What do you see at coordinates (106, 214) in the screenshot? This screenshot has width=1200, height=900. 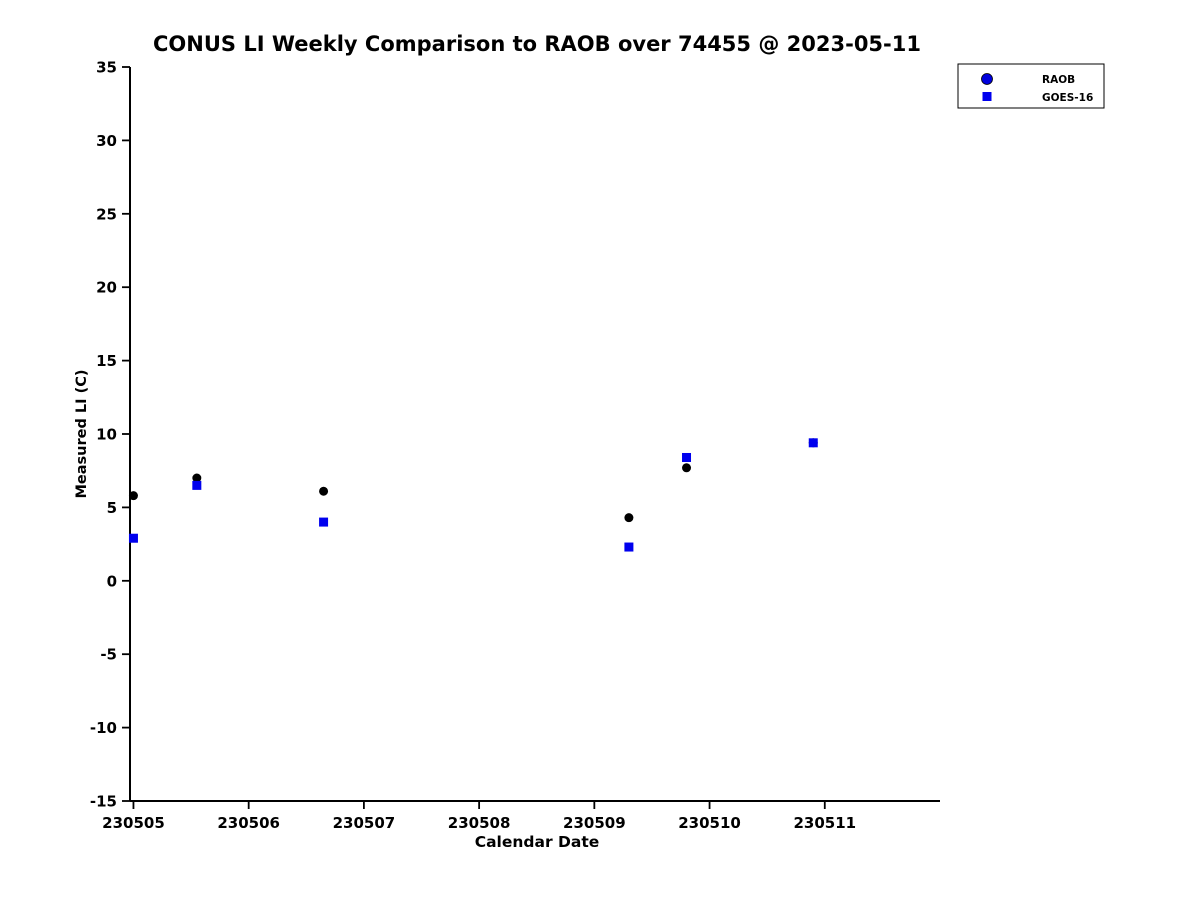 I see `y-tick-label: 25` at bounding box center [106, 214].